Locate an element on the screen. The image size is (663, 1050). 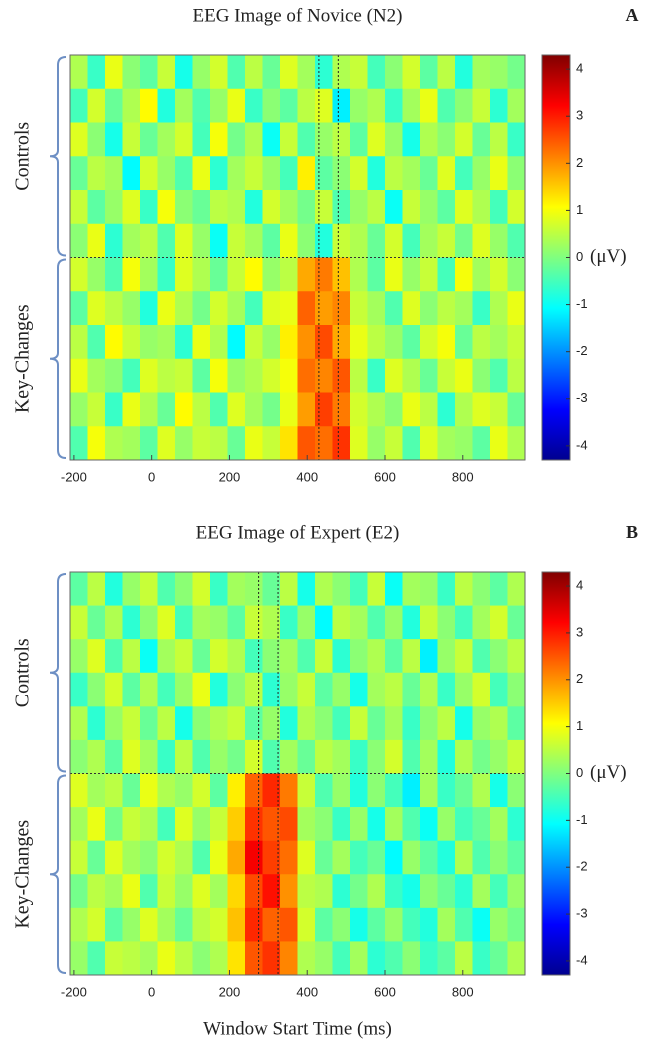
colorbar is located at coordinates (556, 257).